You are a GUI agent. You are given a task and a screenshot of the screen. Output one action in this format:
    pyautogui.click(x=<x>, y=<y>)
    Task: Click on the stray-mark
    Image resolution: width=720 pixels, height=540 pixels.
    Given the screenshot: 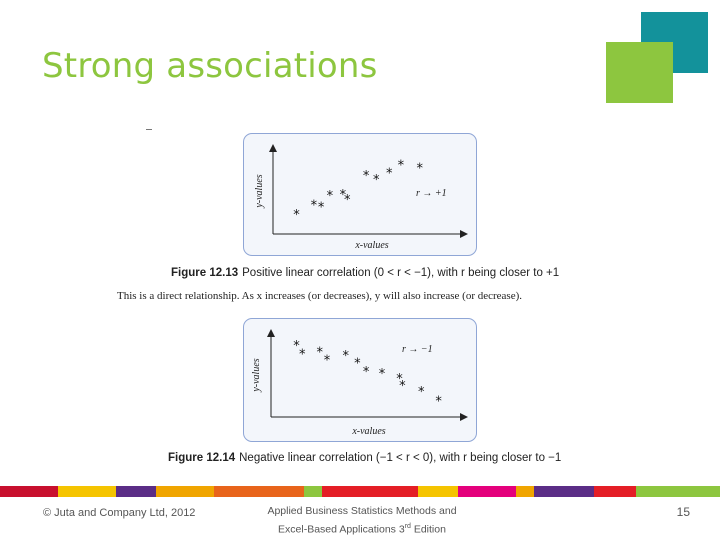 What is the action you would take?
    pyautogui.click(x=149, y=129)
    